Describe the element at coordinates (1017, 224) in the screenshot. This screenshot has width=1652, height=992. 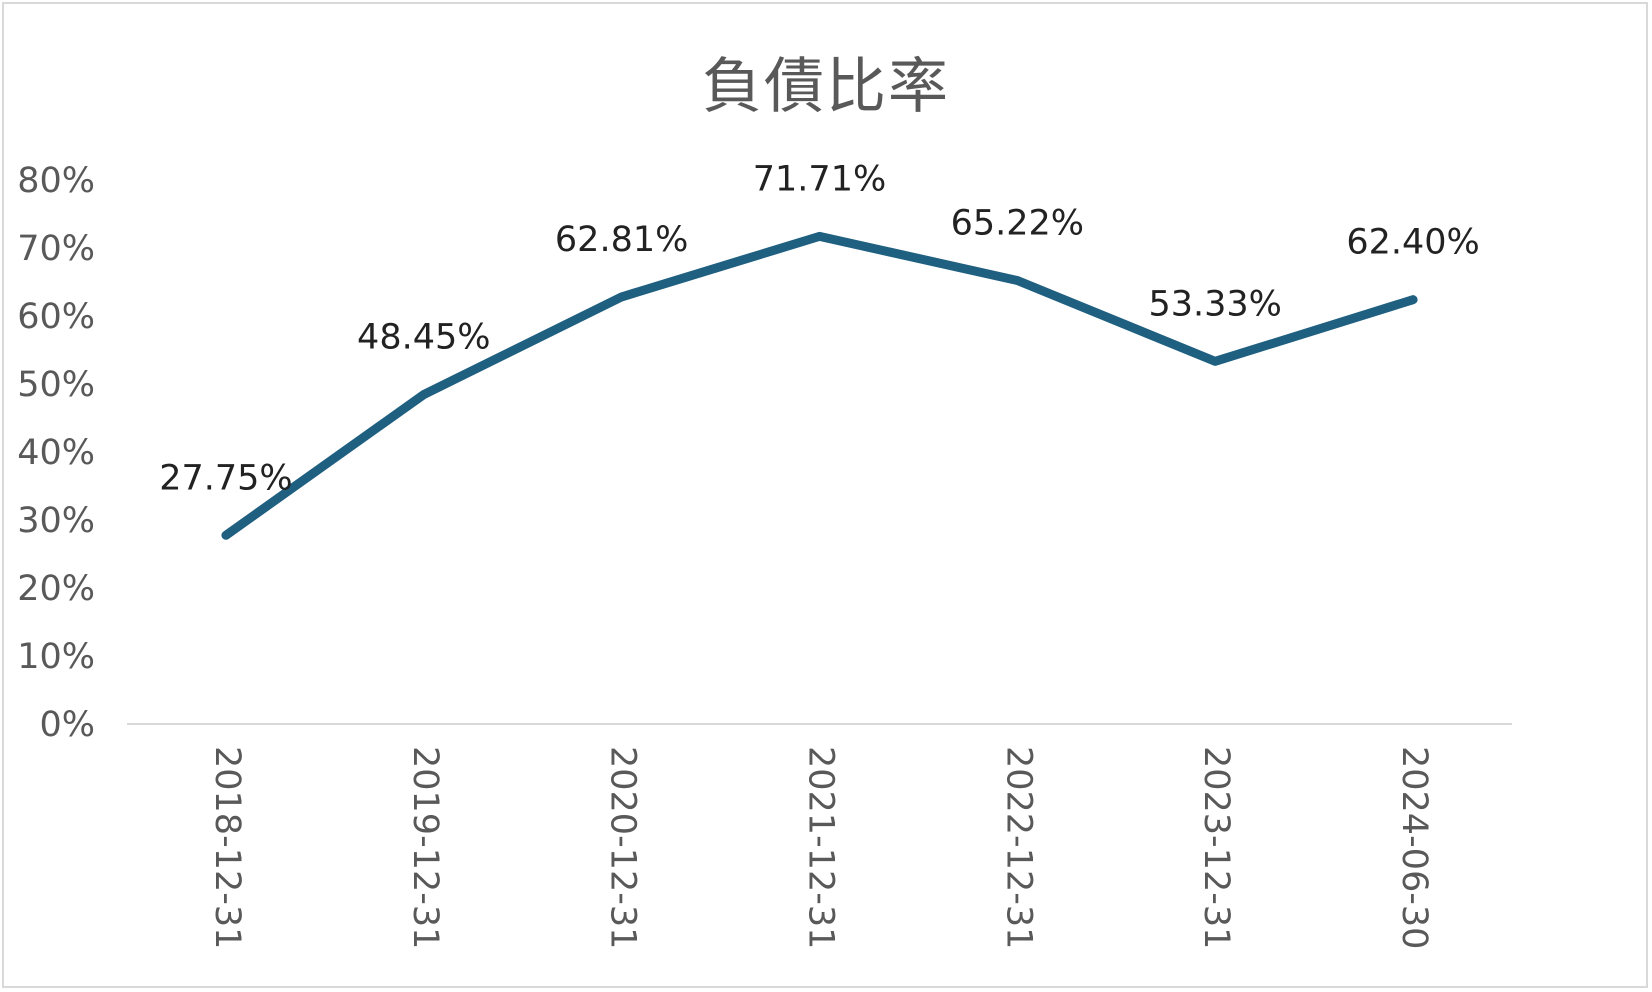
I see `data-label: 65.22%` at that location.